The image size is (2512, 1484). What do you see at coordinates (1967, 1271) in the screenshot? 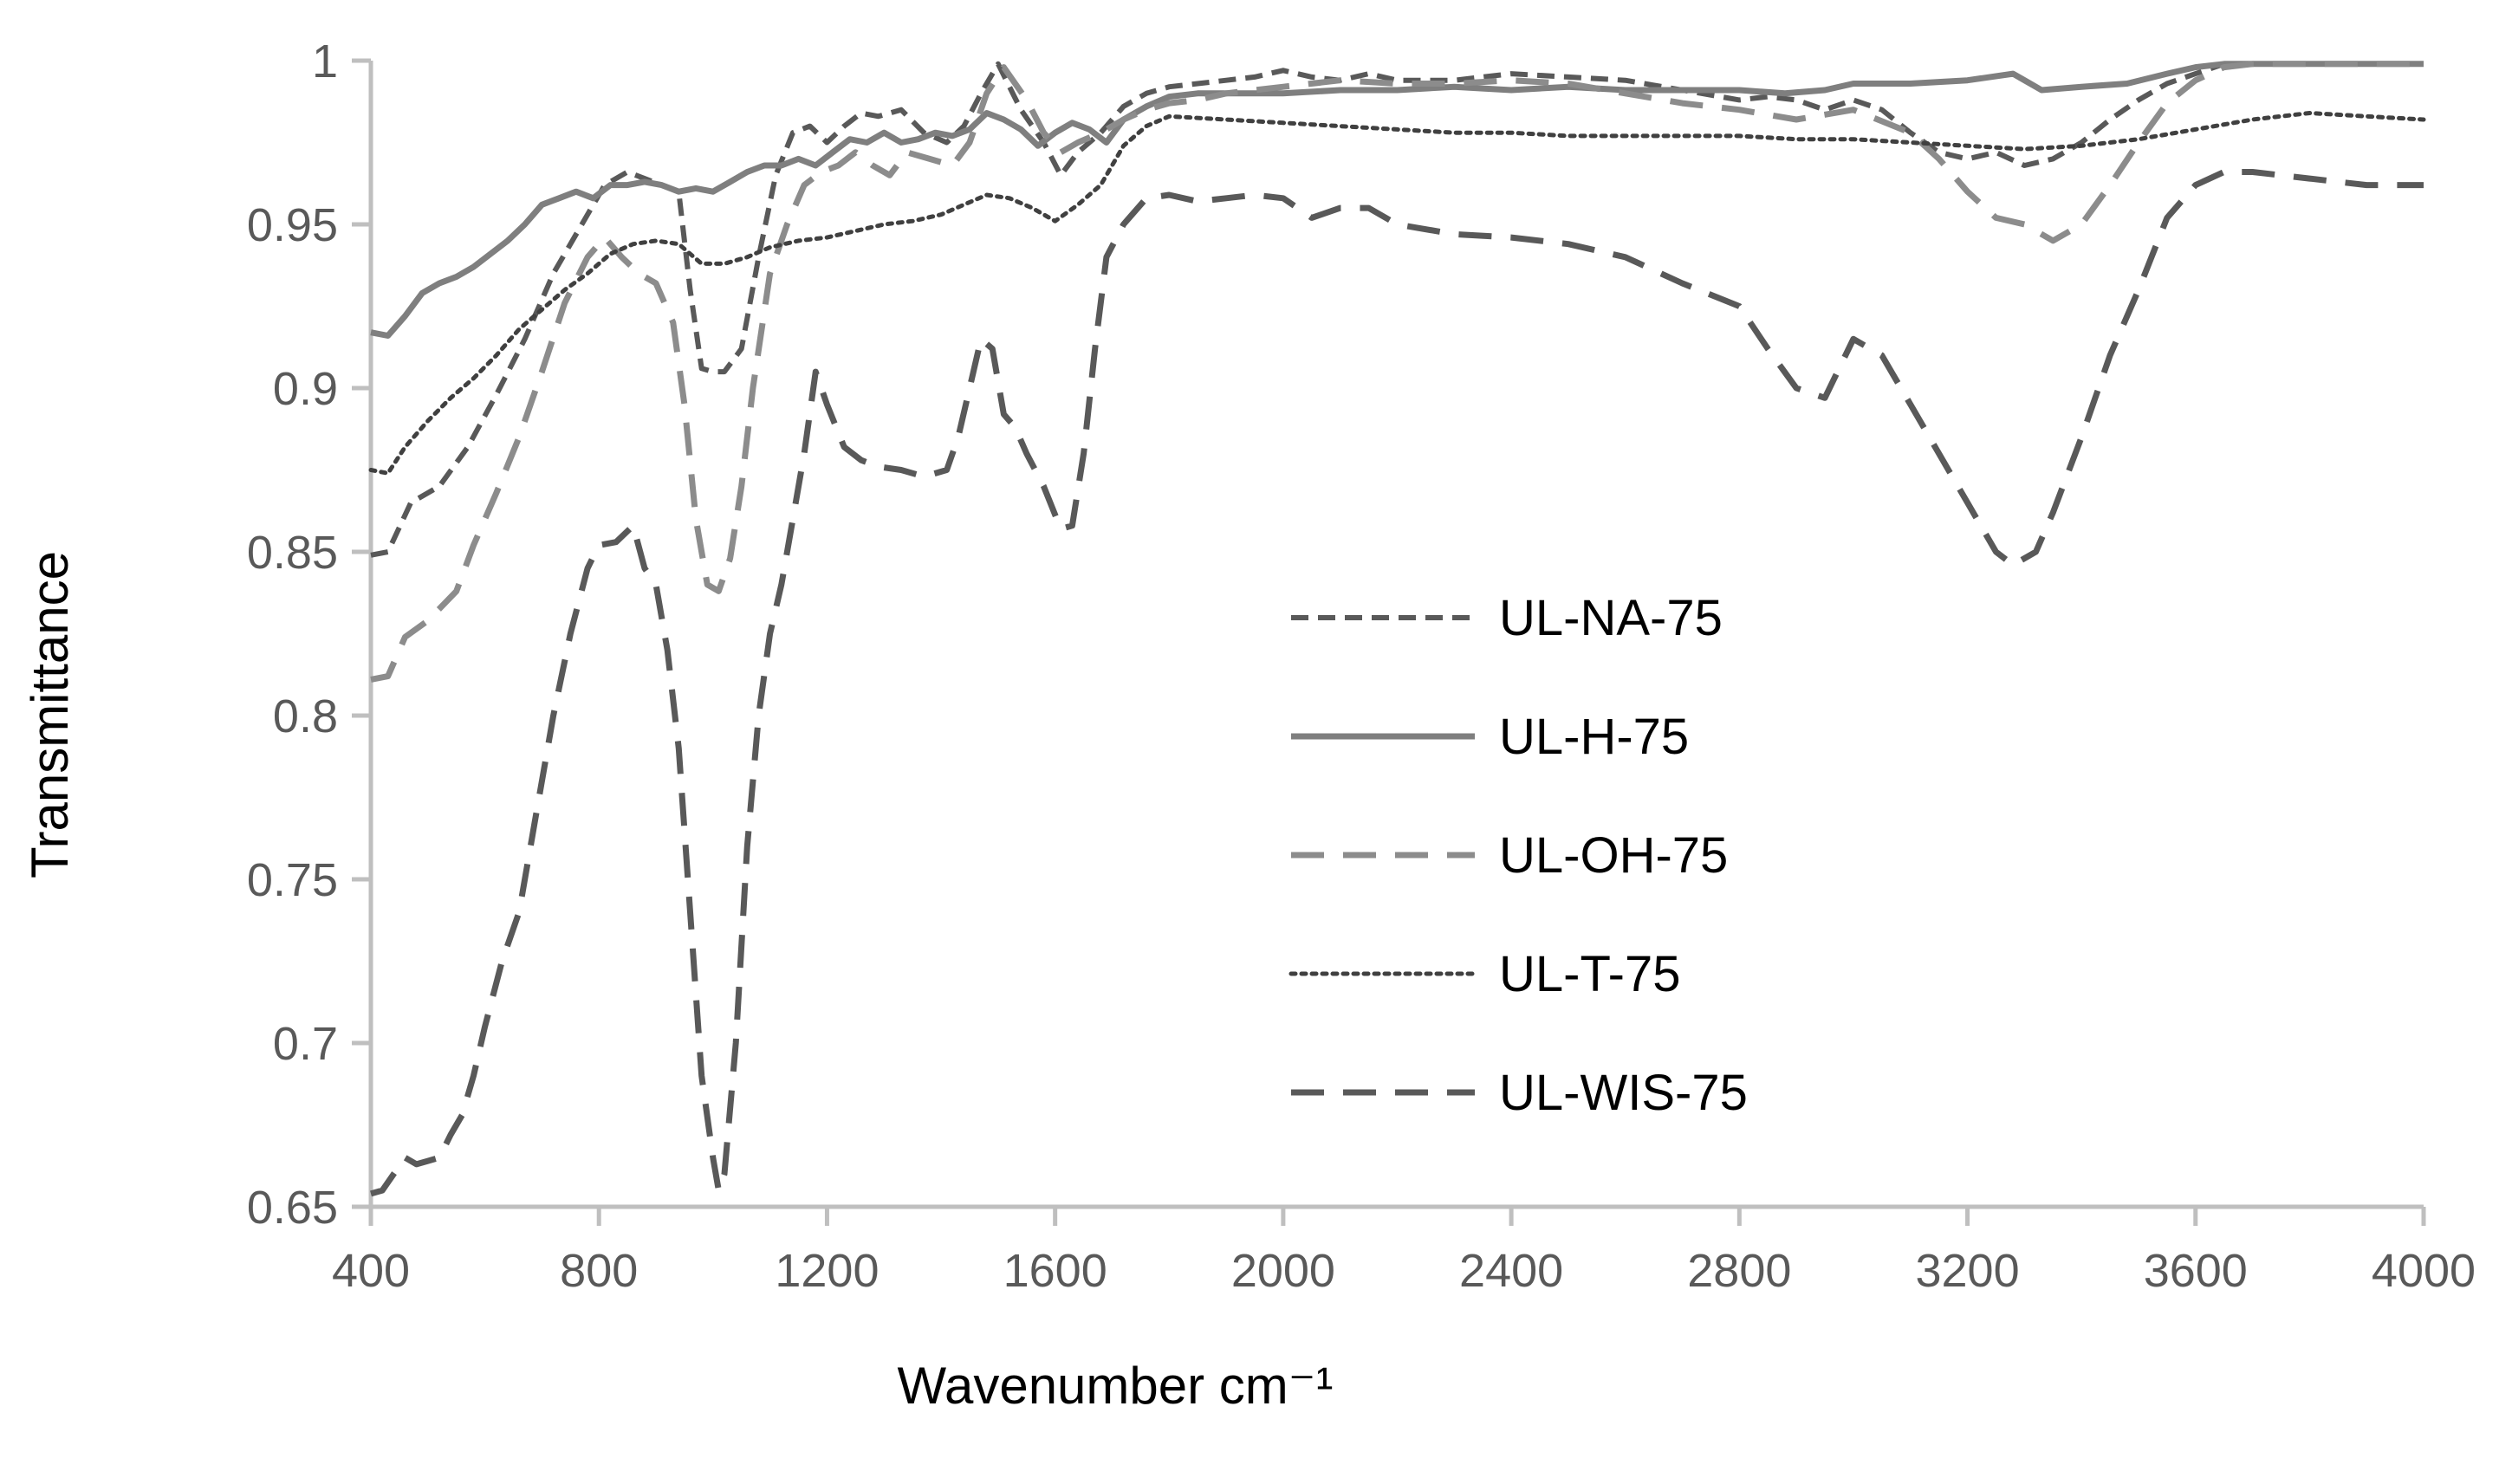
I see `x-tick-label: 3200` at bounding box center [1967, 1271].